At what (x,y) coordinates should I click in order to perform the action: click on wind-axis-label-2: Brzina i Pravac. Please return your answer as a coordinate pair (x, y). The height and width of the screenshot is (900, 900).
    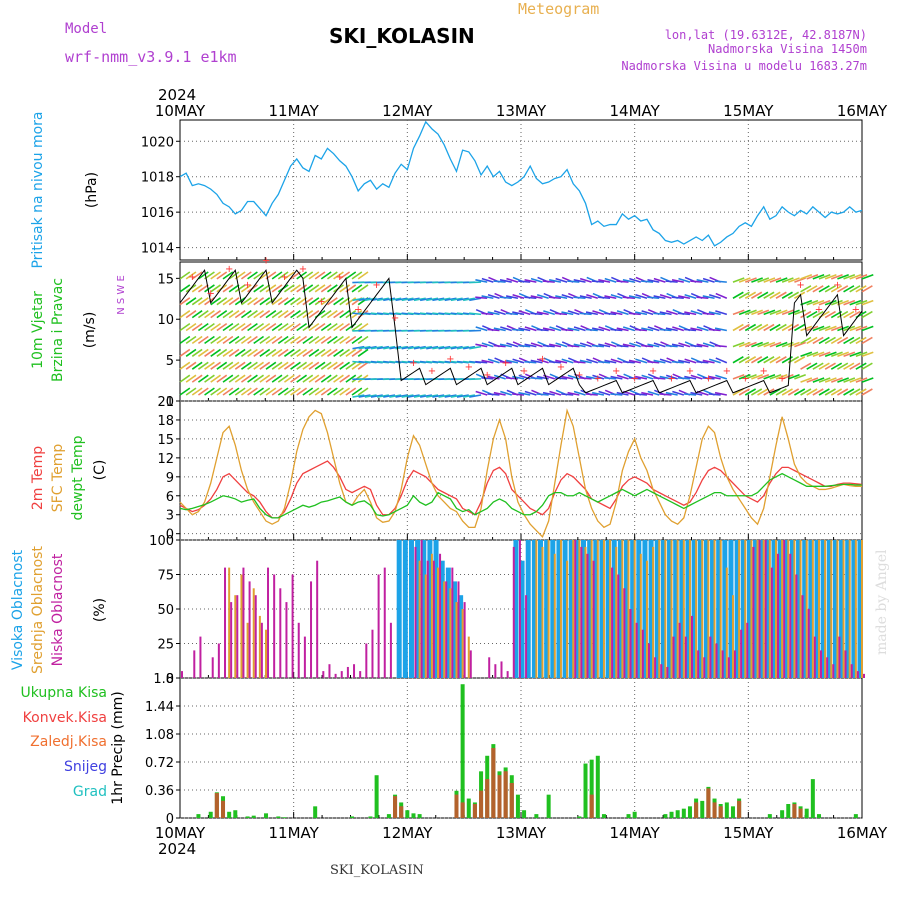
    Looking at the image, I should click on (58, 330).